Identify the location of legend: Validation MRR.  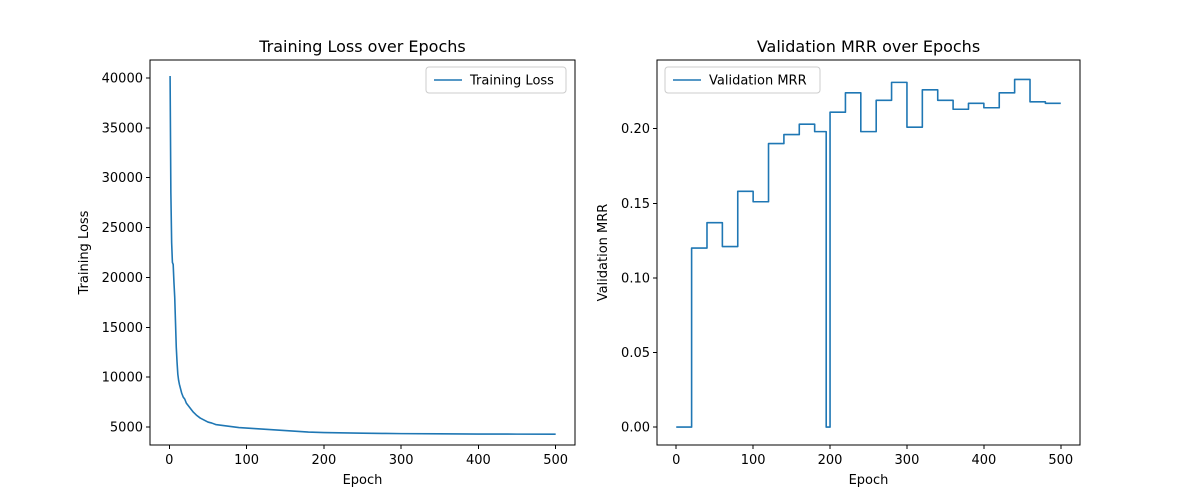
(742, 80).